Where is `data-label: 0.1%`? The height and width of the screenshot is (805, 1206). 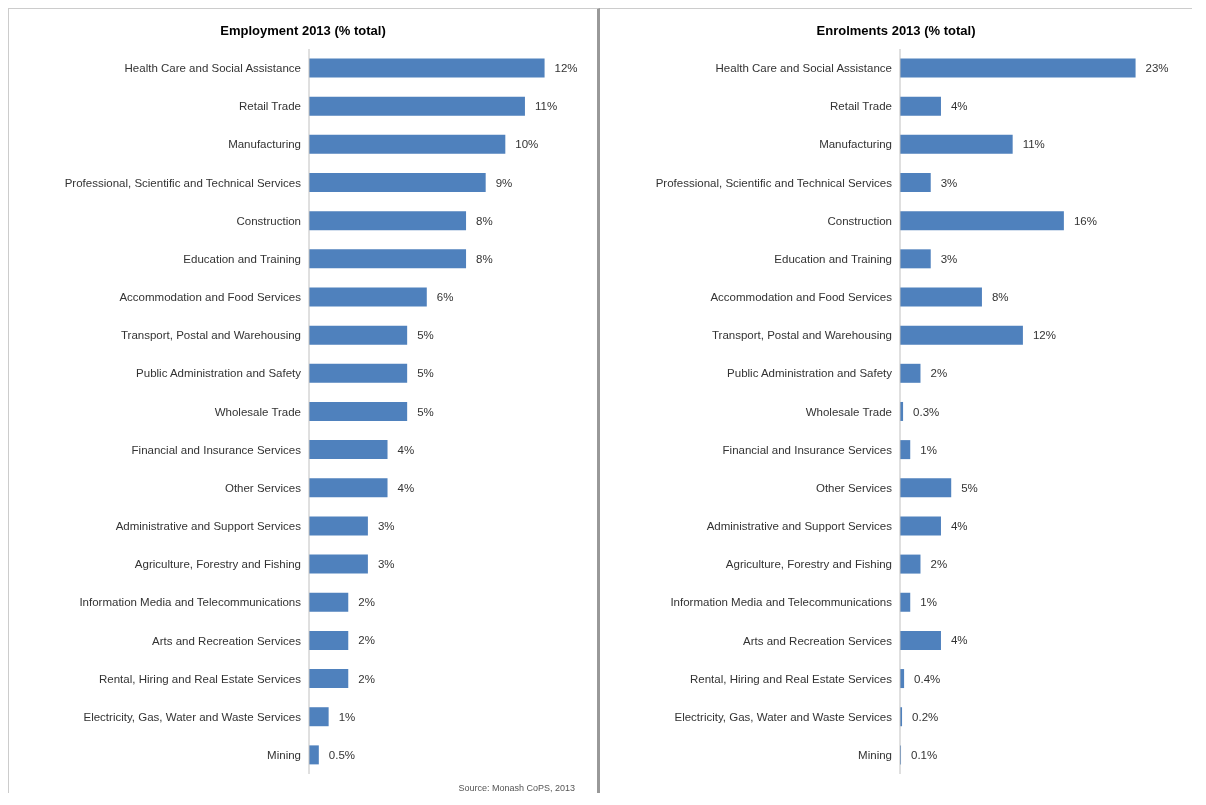 data-label: 0.1% is located at coordinates (924, 754).